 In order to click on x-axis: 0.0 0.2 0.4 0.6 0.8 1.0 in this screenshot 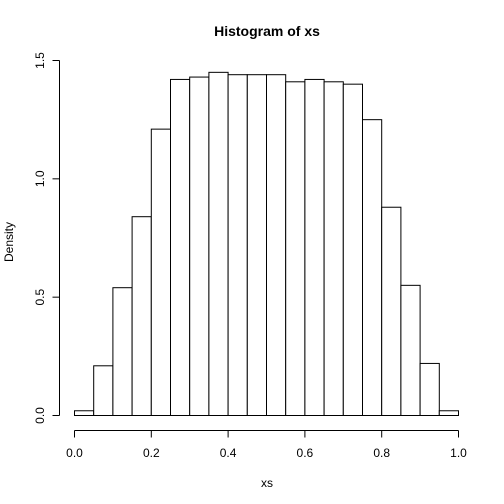, I will do `click(266, 445)`.